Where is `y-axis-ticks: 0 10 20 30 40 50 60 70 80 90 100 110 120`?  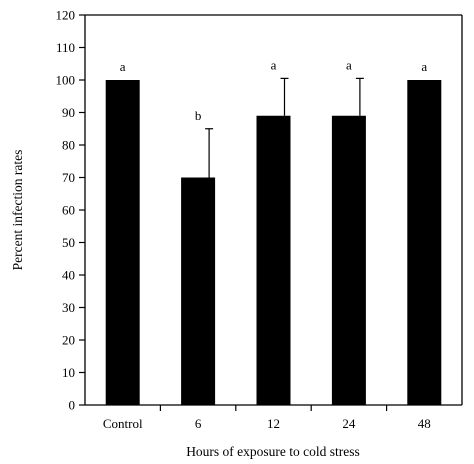
y-axis-ticks: 0 10 20 30 40 50 60 70 80 90 100 110 120 is located at coordinates (70, 210).